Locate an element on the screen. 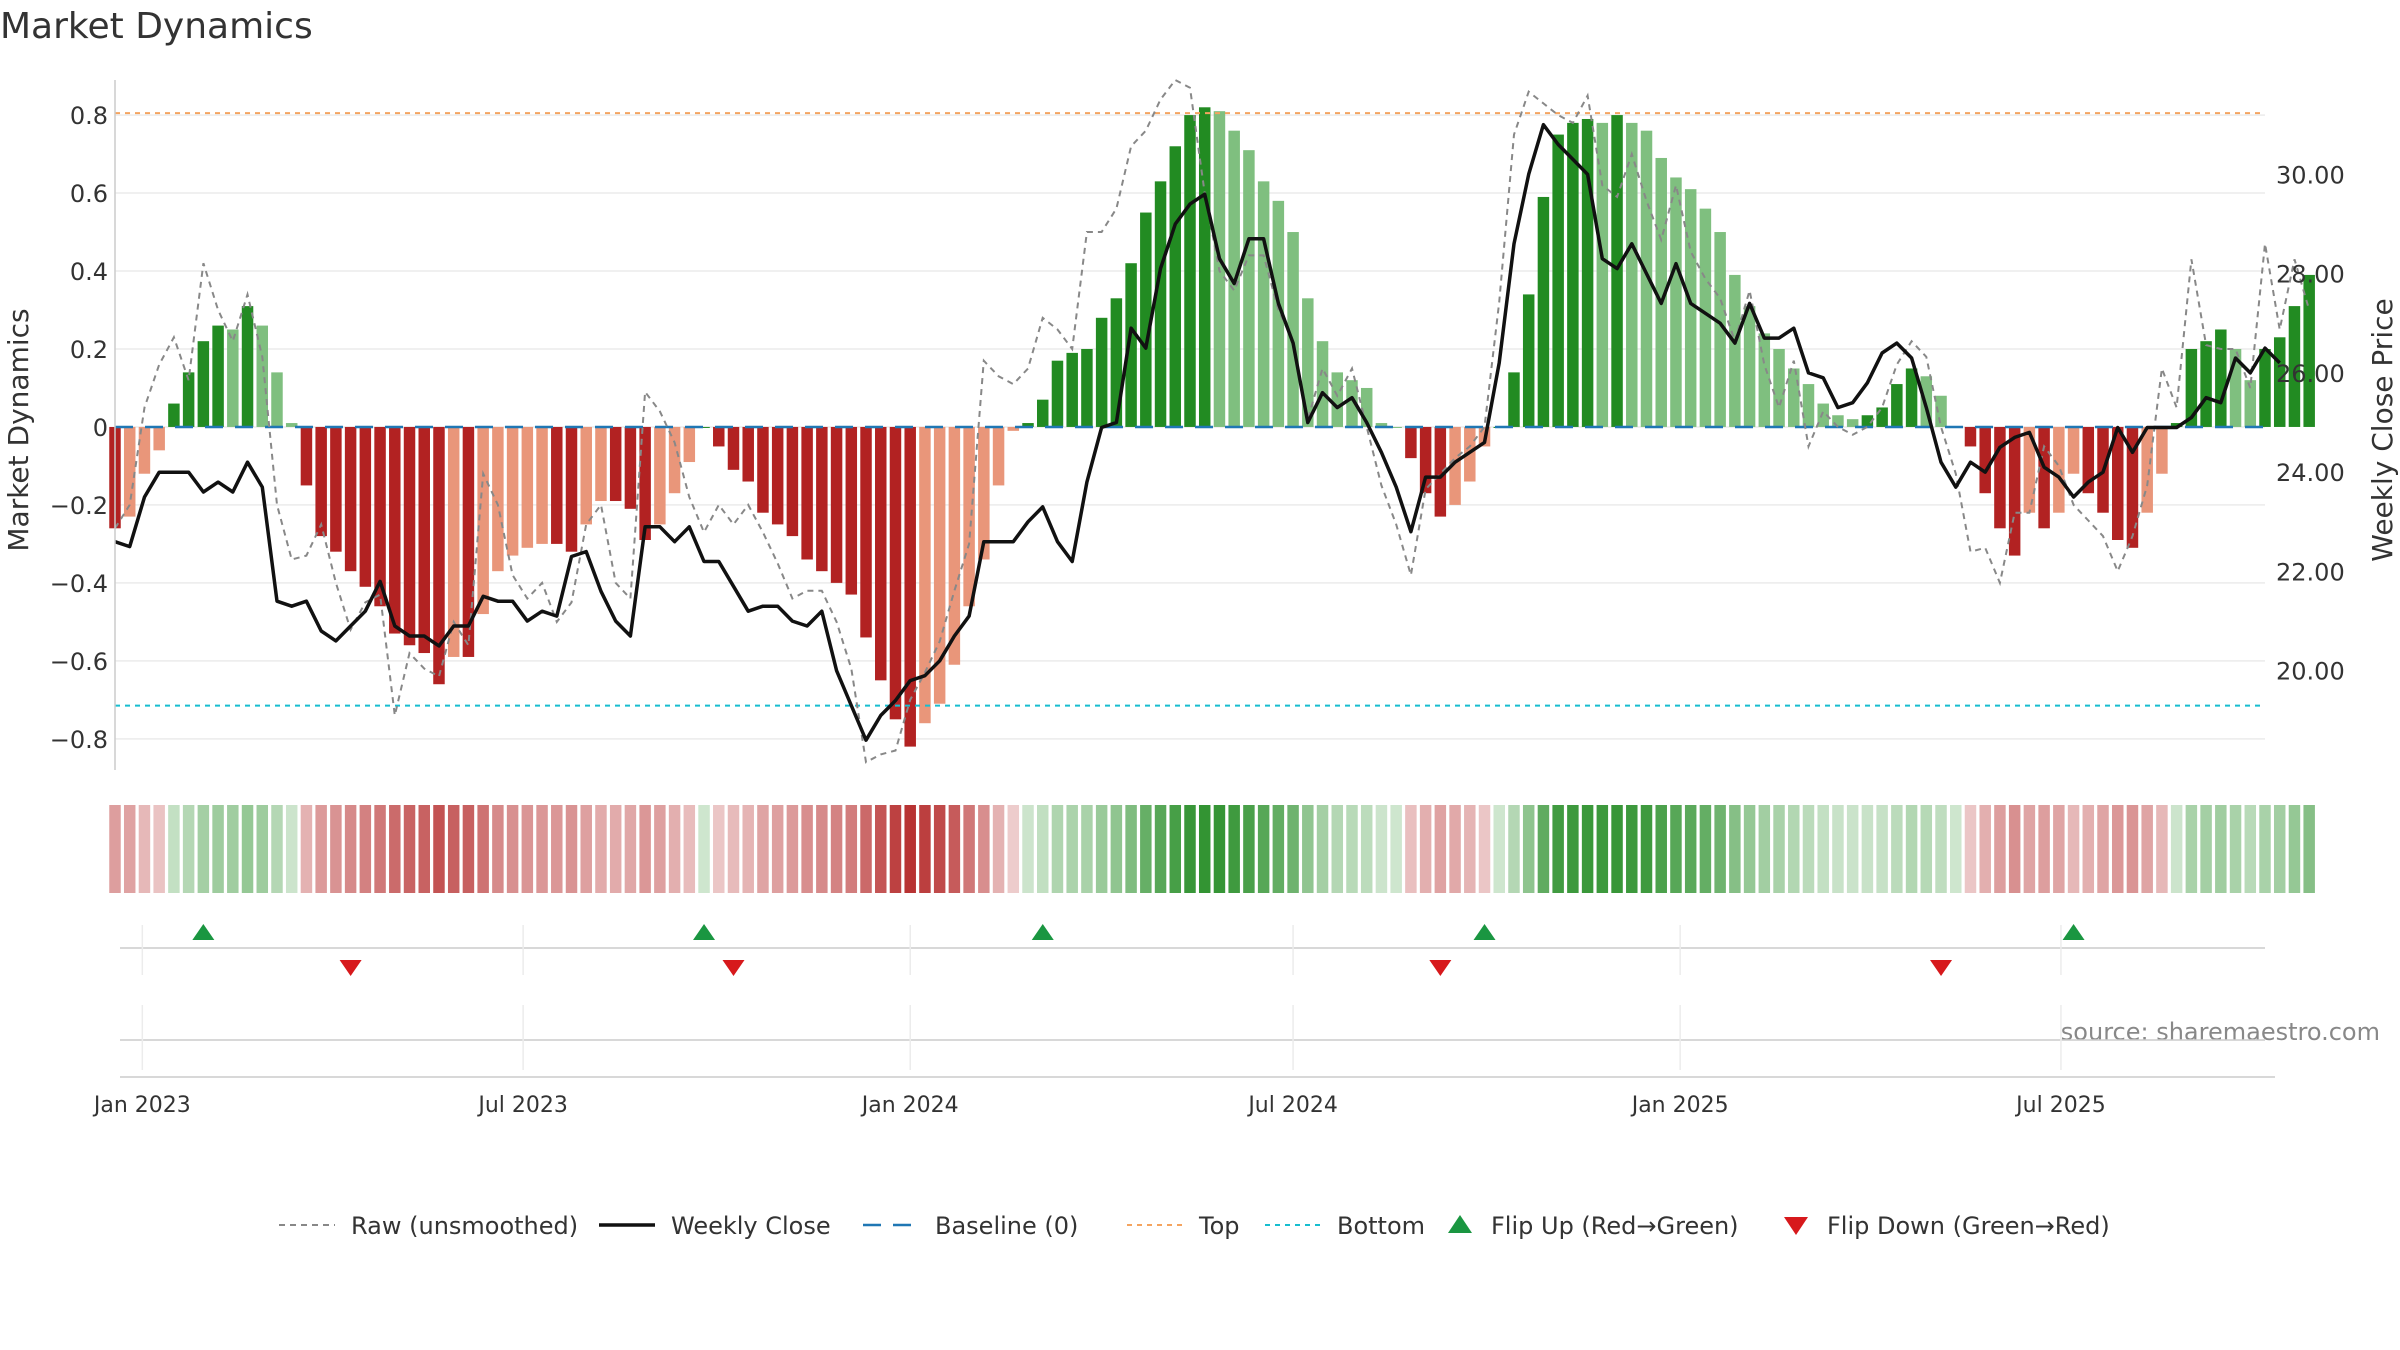 The image size is (2400, 1350). chart-title: Market Dynamics is located at coordinates (156, 26).